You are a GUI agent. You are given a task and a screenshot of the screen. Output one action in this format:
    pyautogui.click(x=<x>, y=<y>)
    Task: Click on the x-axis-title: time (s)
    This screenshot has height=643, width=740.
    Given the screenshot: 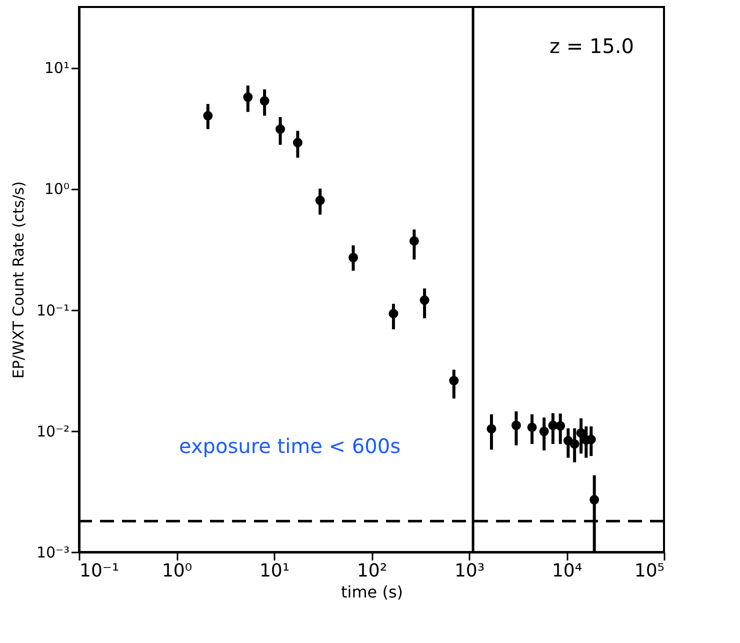 What is the action you would take?
    pyautogui.click(x=372, y=592)
    